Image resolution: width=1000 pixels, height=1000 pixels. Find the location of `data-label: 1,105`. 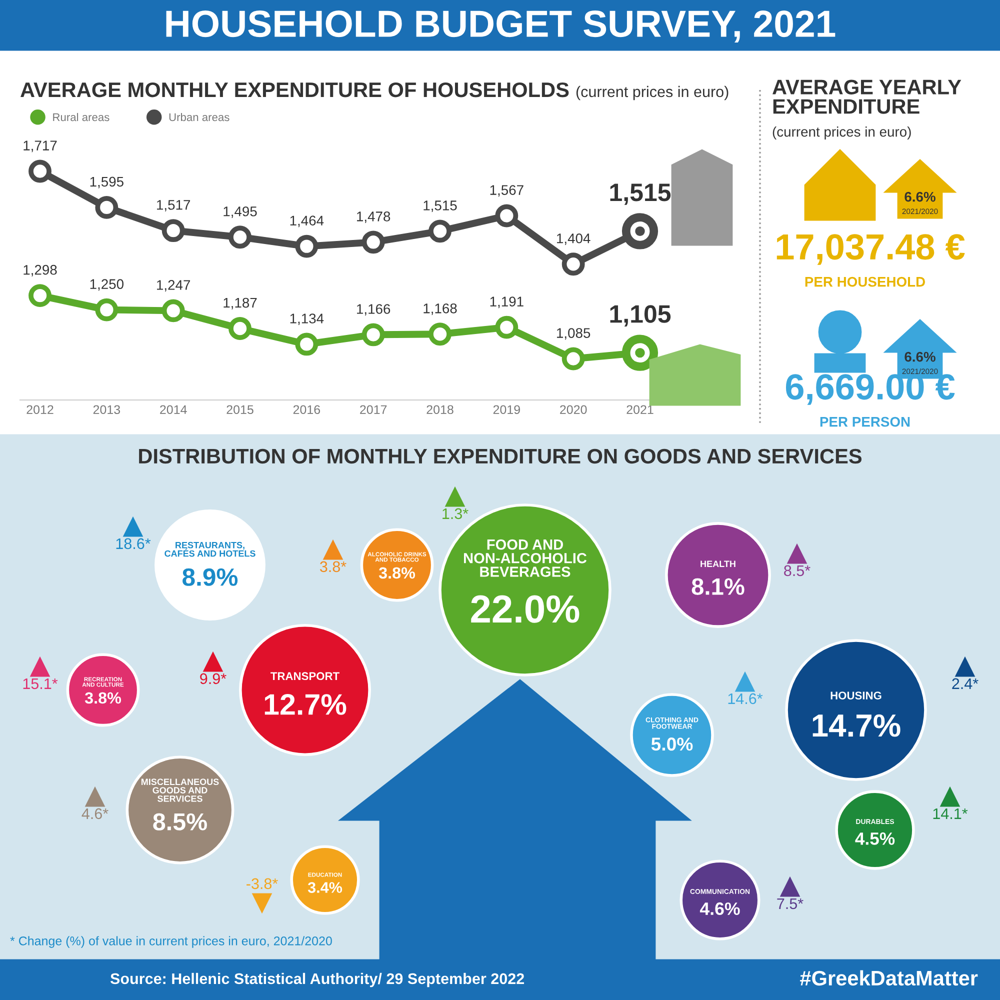

data-label: 1,105 is located at coordinates (640, 315).